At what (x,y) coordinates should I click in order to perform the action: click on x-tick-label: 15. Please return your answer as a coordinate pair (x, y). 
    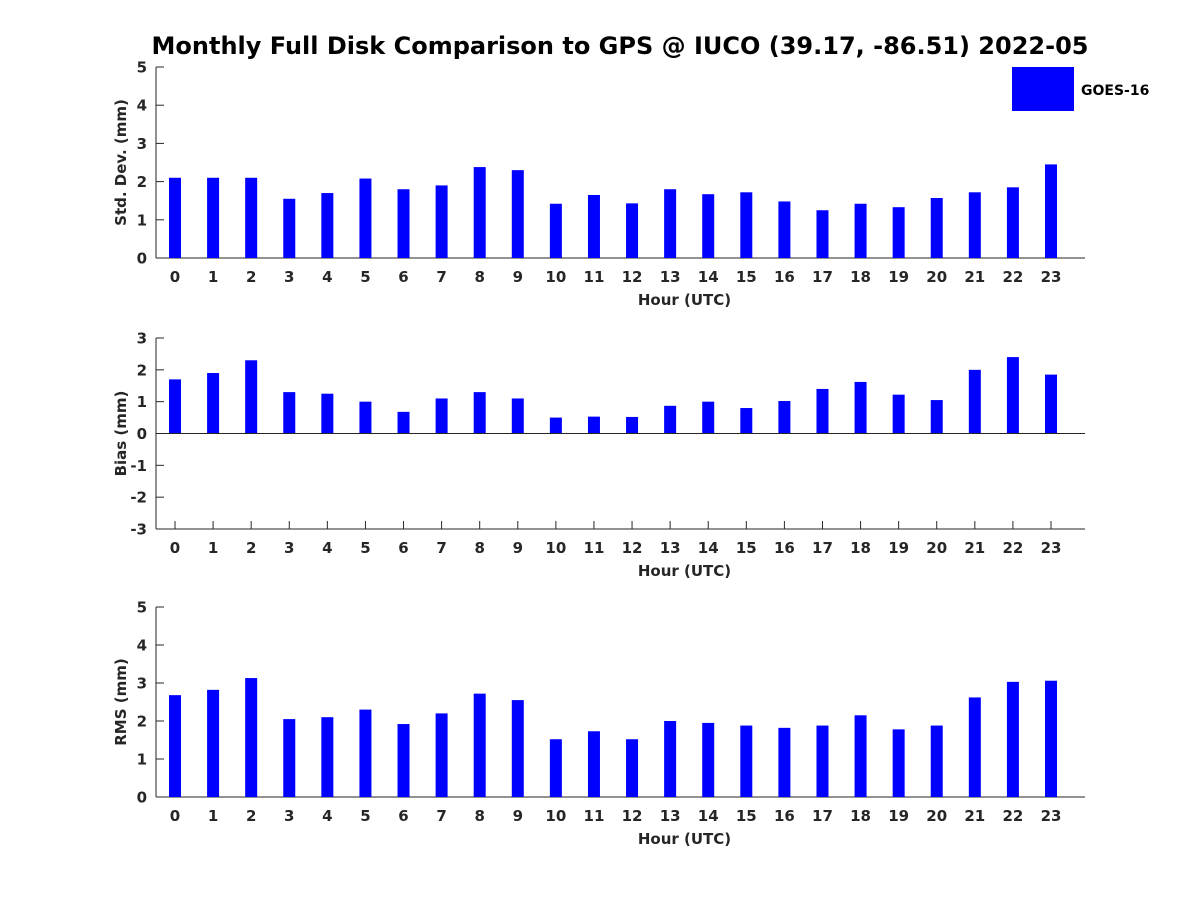
    Looking at the image, I should click on (746, 277).